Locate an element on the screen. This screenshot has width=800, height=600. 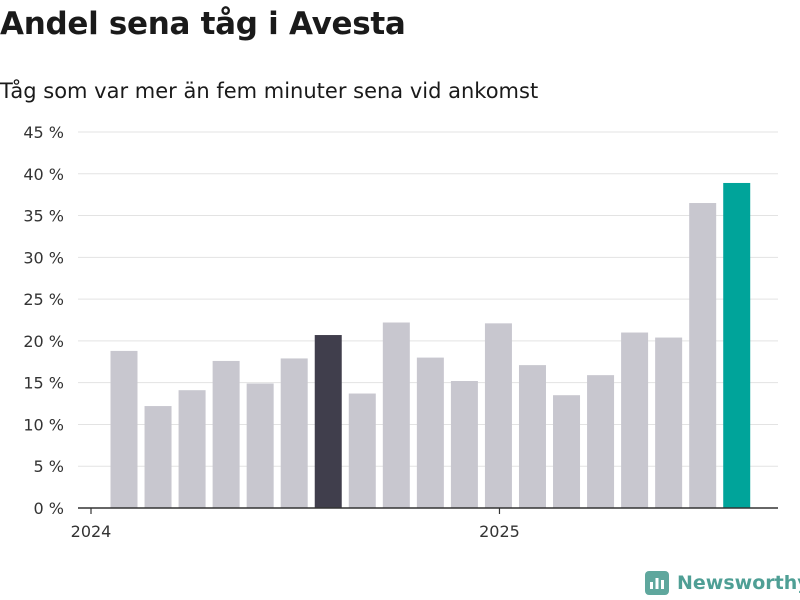
y-tick-label: 30 % is located at coordinates (43, 257).